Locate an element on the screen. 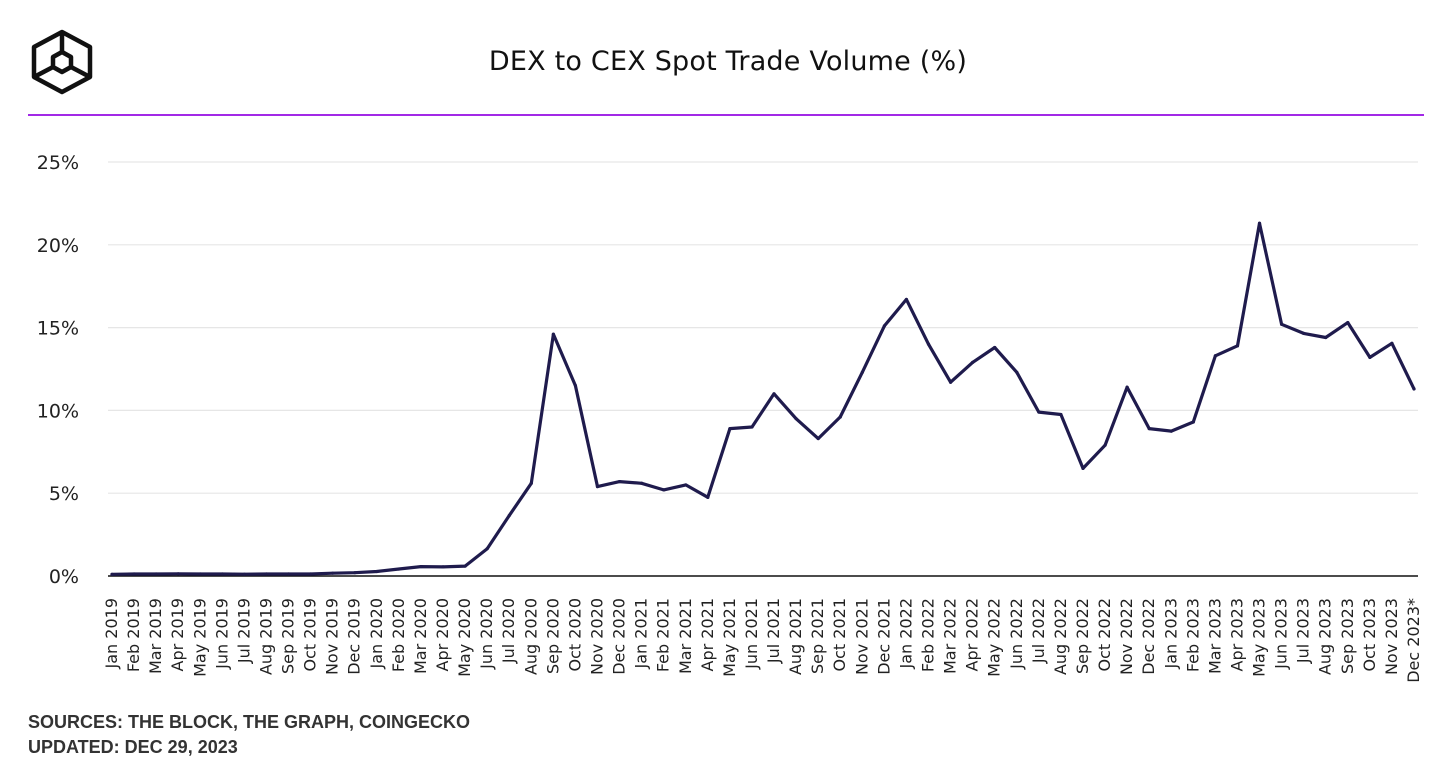 Image resolution: width=1456 pixels, height=764 pixels. x-tick-label: Jun 2021 is located at coordinates (751, 634).